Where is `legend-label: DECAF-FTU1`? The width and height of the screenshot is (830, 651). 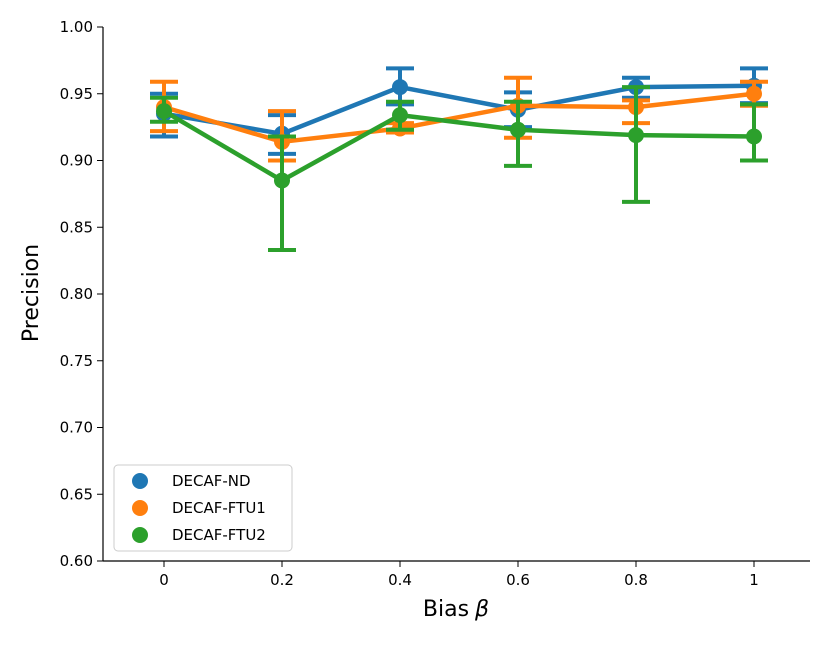
legend-label: DECAF-FTU1 is located at coordinates (219, 508).